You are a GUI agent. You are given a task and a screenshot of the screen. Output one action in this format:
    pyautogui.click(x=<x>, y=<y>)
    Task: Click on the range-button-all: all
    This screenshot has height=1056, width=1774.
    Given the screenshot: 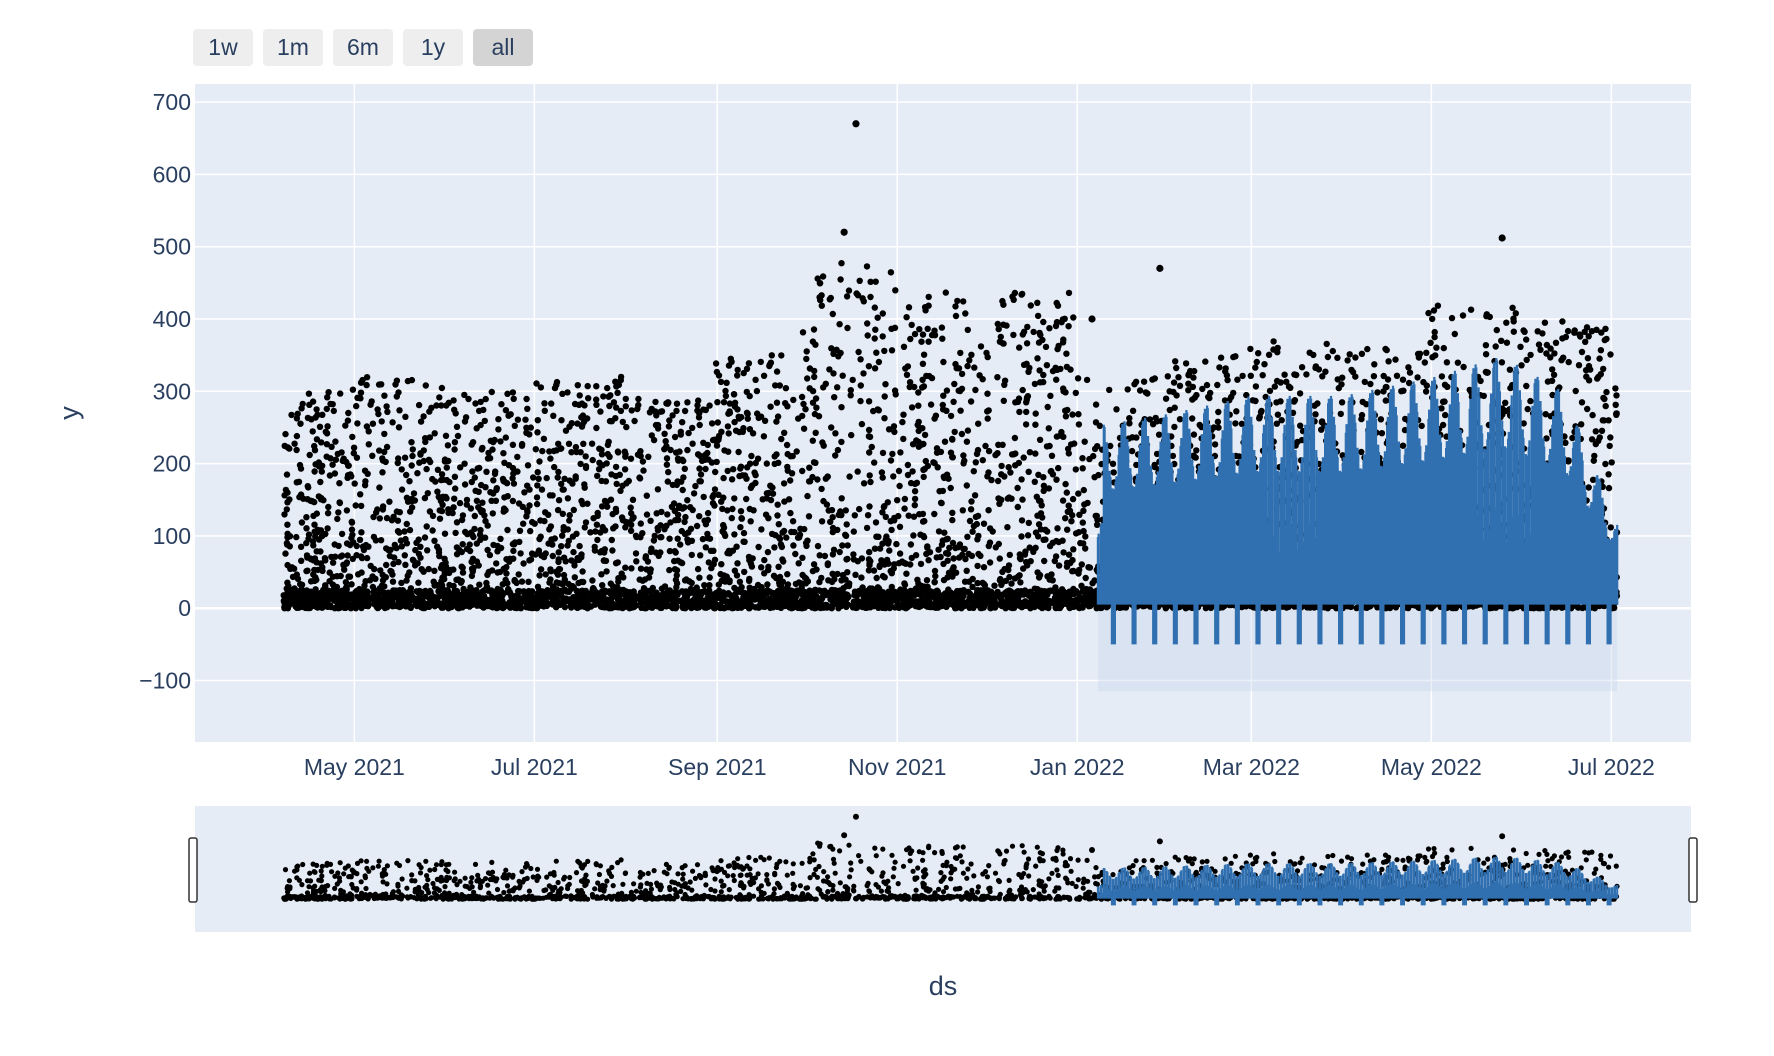 What is the action you would take?
    pyautogui.click(x=503, y=47)
    